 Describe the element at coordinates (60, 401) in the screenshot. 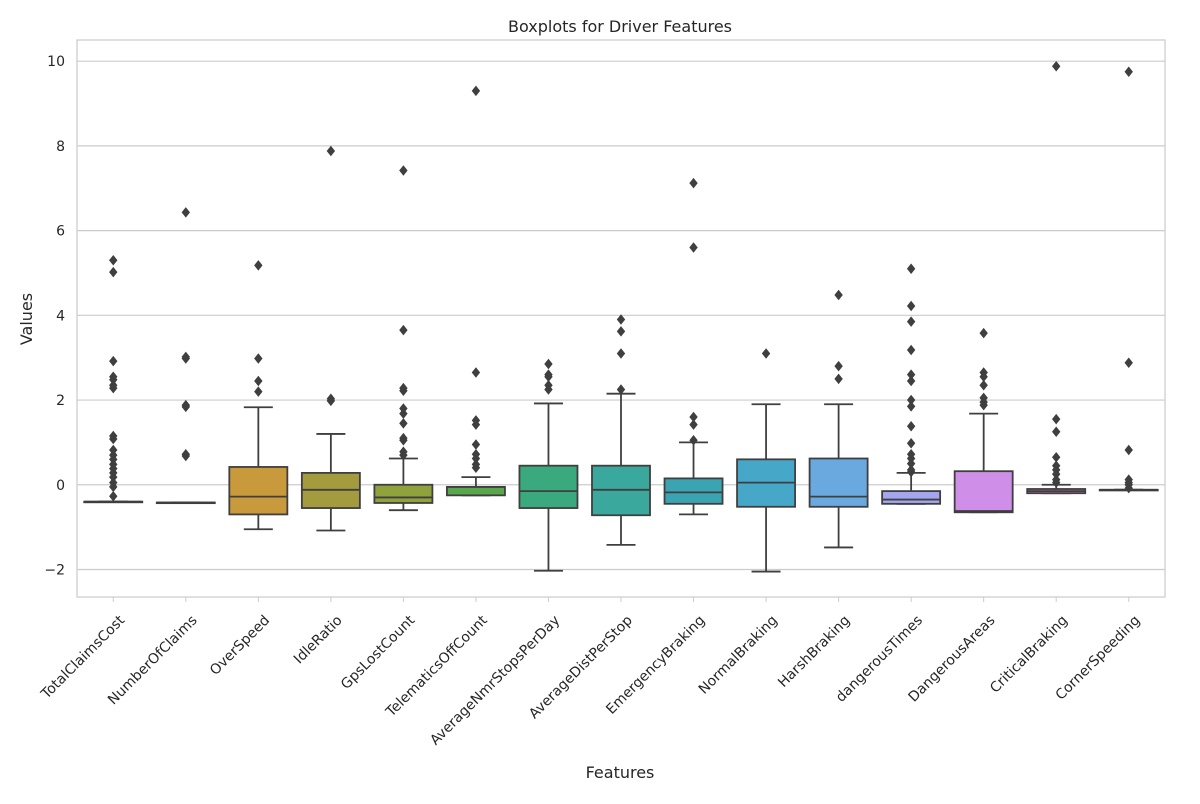

I see `y-tick-label: 2` at that location.